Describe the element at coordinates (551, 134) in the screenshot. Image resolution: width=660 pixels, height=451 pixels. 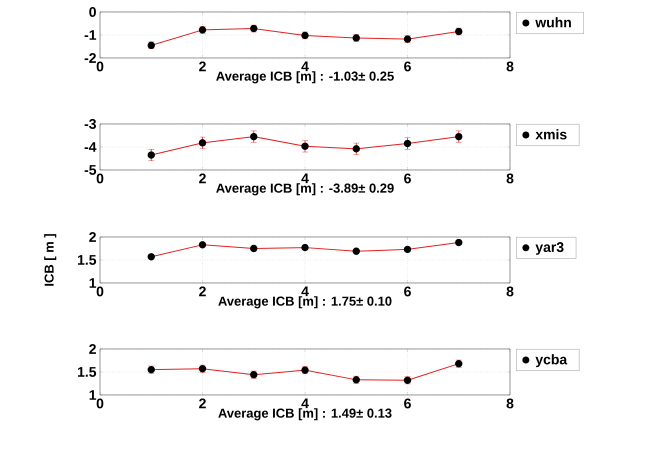
I see `legend-label: xmis` at that location.